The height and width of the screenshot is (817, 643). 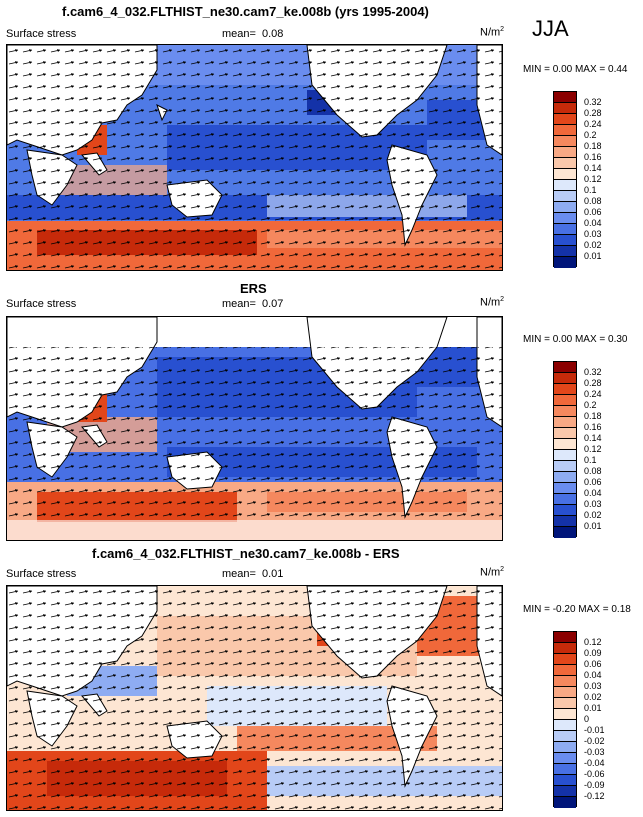 What do you see at coordinates (575, 69) in the screenshot?
I see `panel1-minmax: MIN = 0.00 MAX = 0.44` at bounding box center [575, 69].